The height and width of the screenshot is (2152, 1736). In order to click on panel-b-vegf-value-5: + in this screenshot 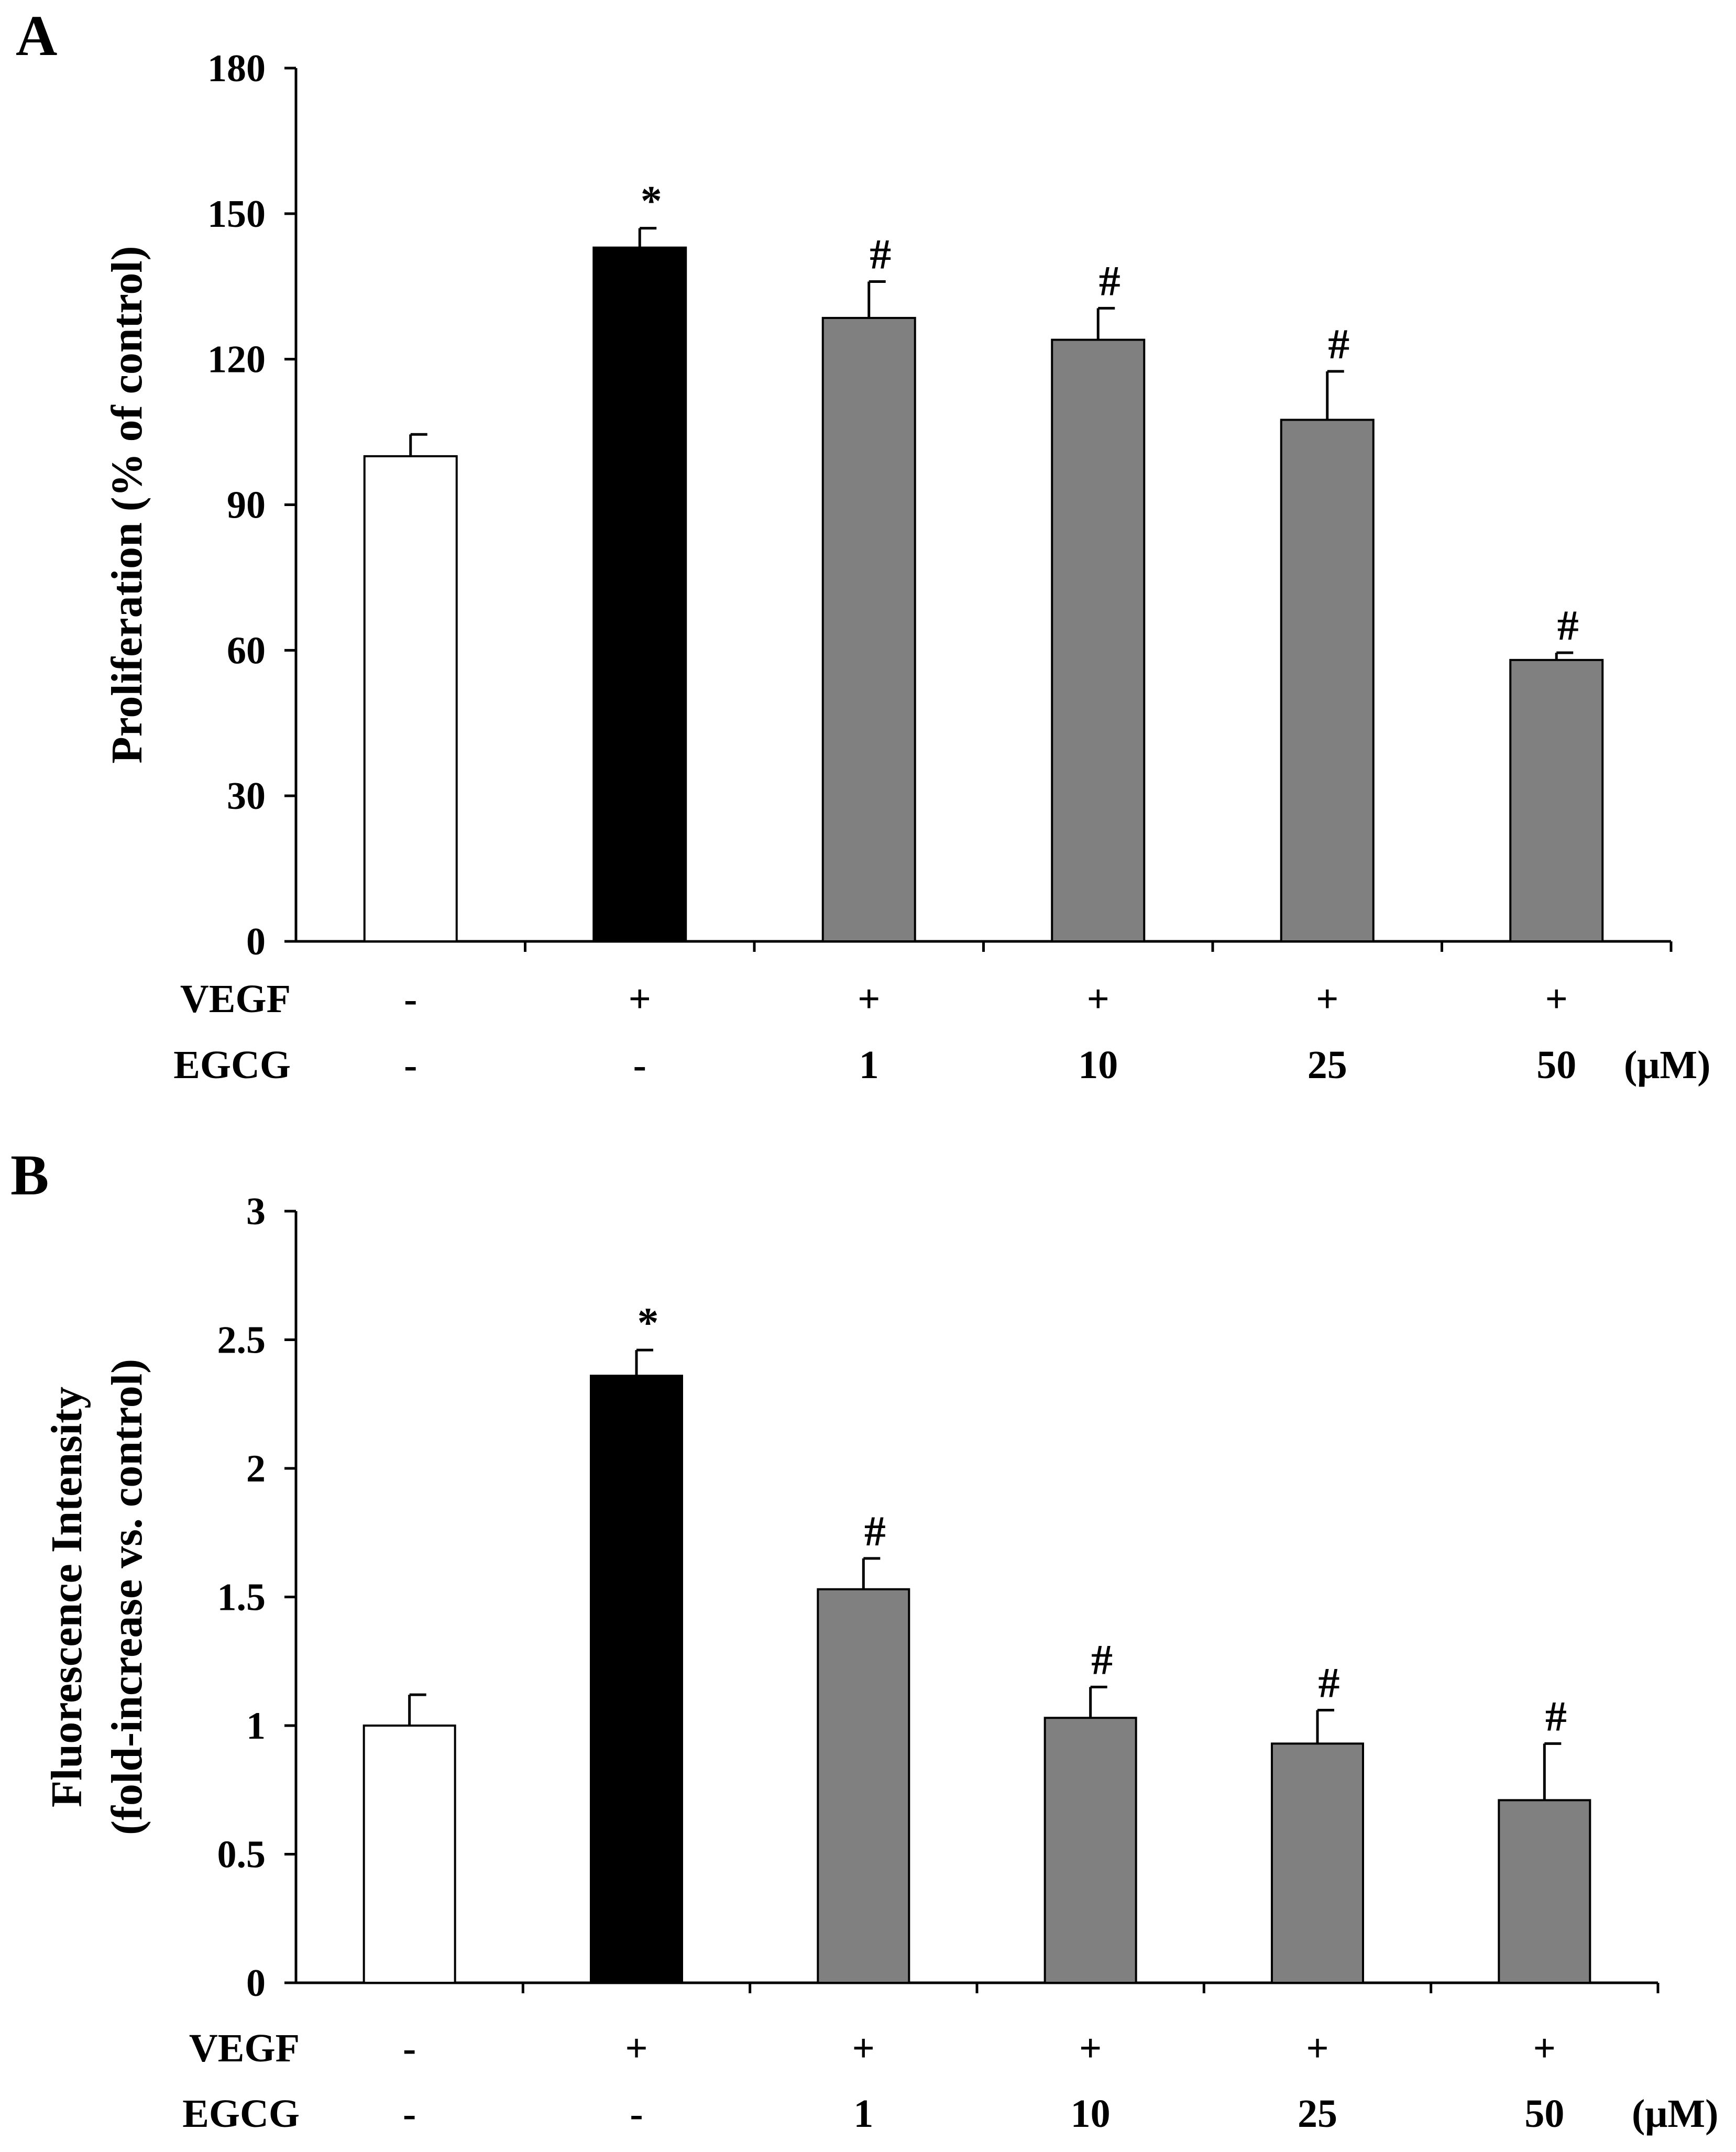, I will do `click(1317, 2048)`.